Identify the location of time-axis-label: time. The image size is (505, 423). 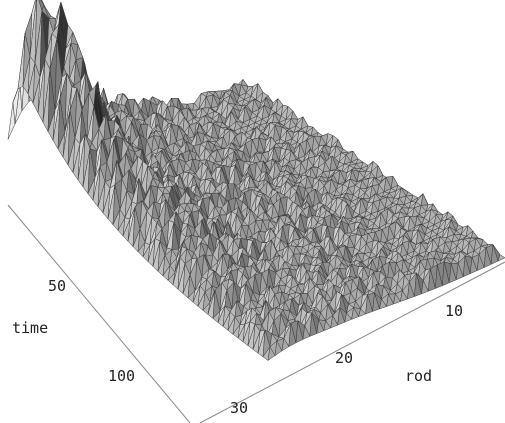
(30, 328).